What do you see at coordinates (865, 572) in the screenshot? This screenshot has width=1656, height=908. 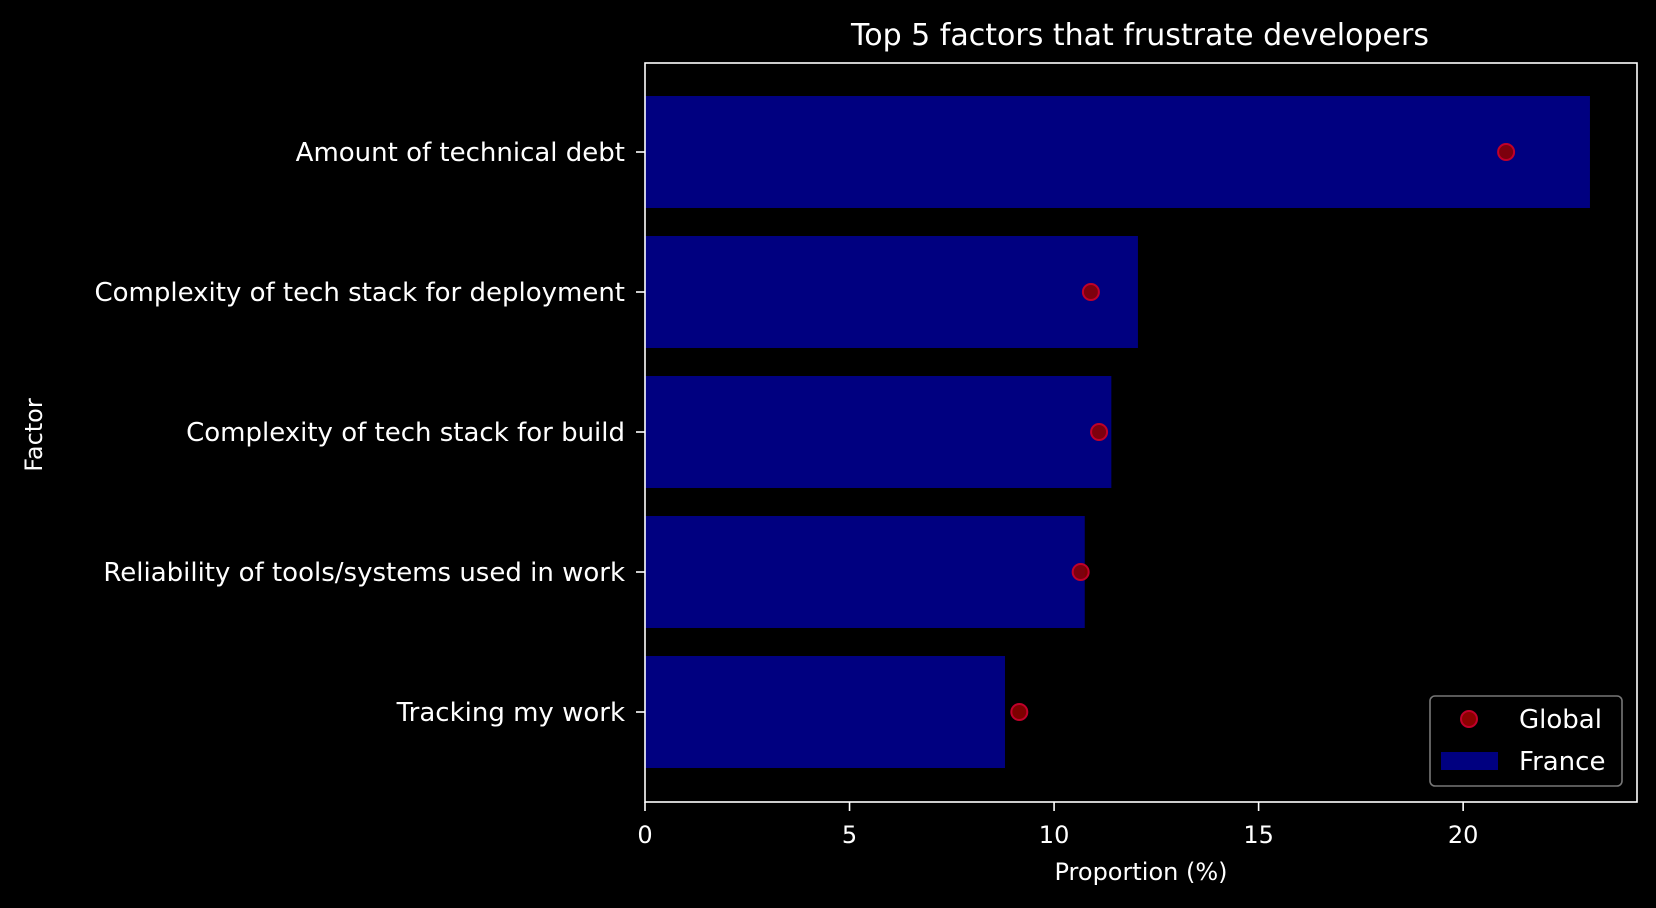 I see `bar-reliability-of-tools-systems-used-in-work` at bounding box center [865, 572].